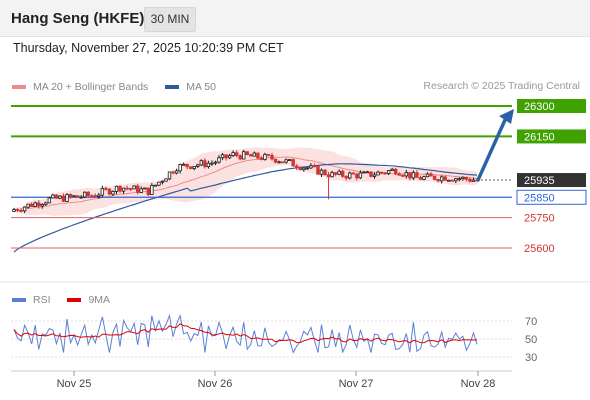 This screenshot has width=590, height=400. What do you see at coordinates (539, 181) in the screenshot?
I see `price-label-last: 25935` at bounding box center [539, 181].